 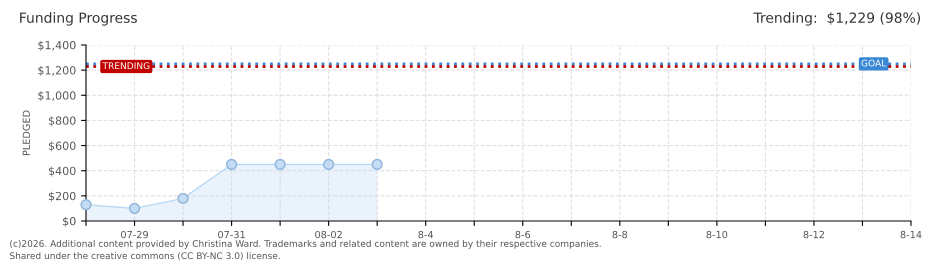 What do you see at coordinates (62, 146) in the screenshot?
I see `y-tick-label: $600` at bounding box center [62, 146].